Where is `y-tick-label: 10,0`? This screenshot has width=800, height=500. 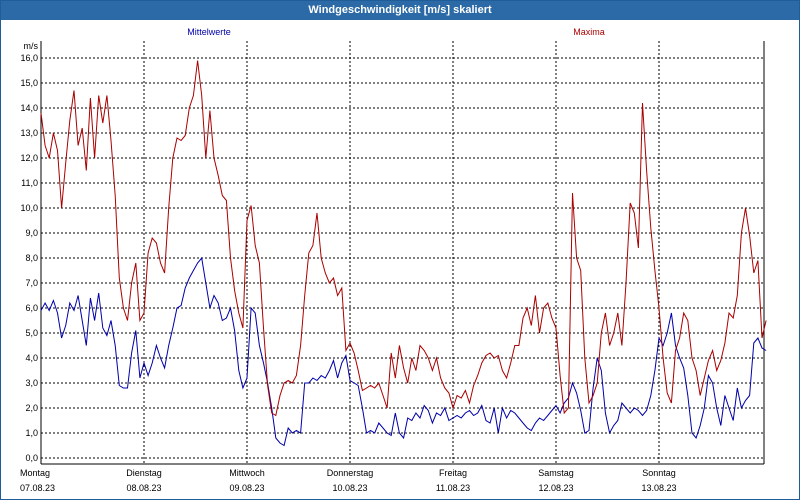
y-tick-label: 10,0 is located at coordinates (29, 208).